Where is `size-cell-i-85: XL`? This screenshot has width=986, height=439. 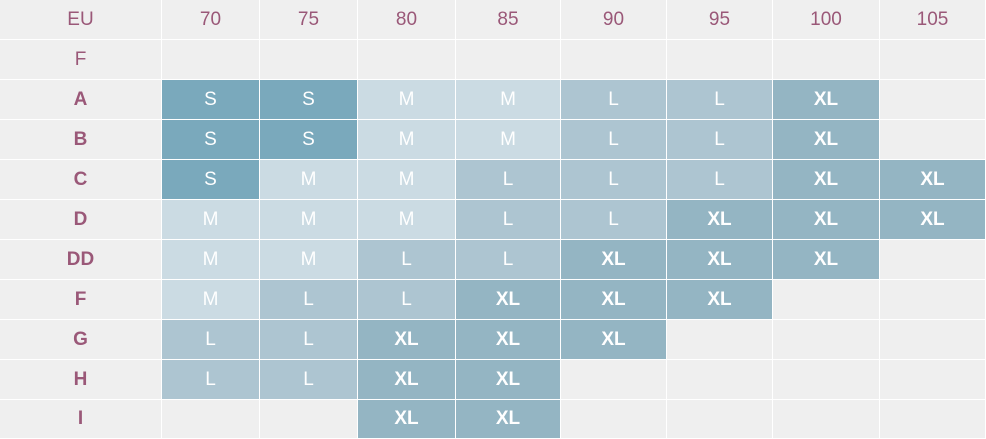
size-cell-i-85: XL is located at coordinates (508, 419).